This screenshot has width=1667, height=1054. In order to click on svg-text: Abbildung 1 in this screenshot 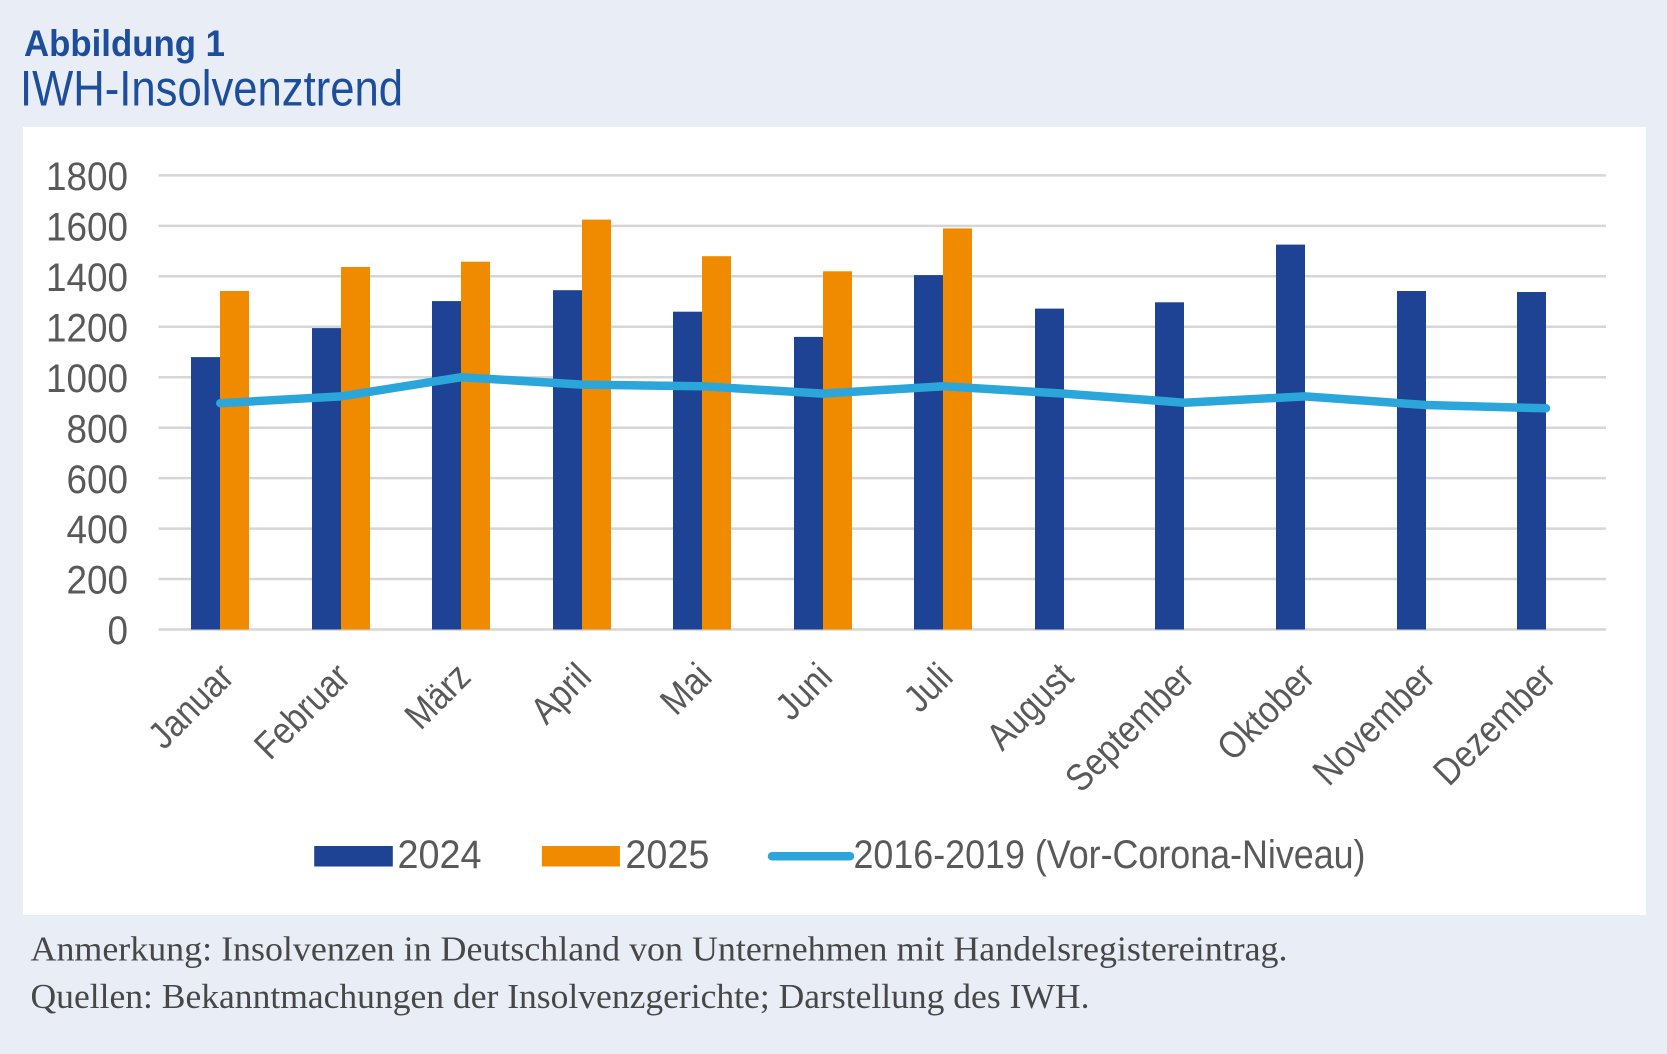, I will do `click(124, 43)`.